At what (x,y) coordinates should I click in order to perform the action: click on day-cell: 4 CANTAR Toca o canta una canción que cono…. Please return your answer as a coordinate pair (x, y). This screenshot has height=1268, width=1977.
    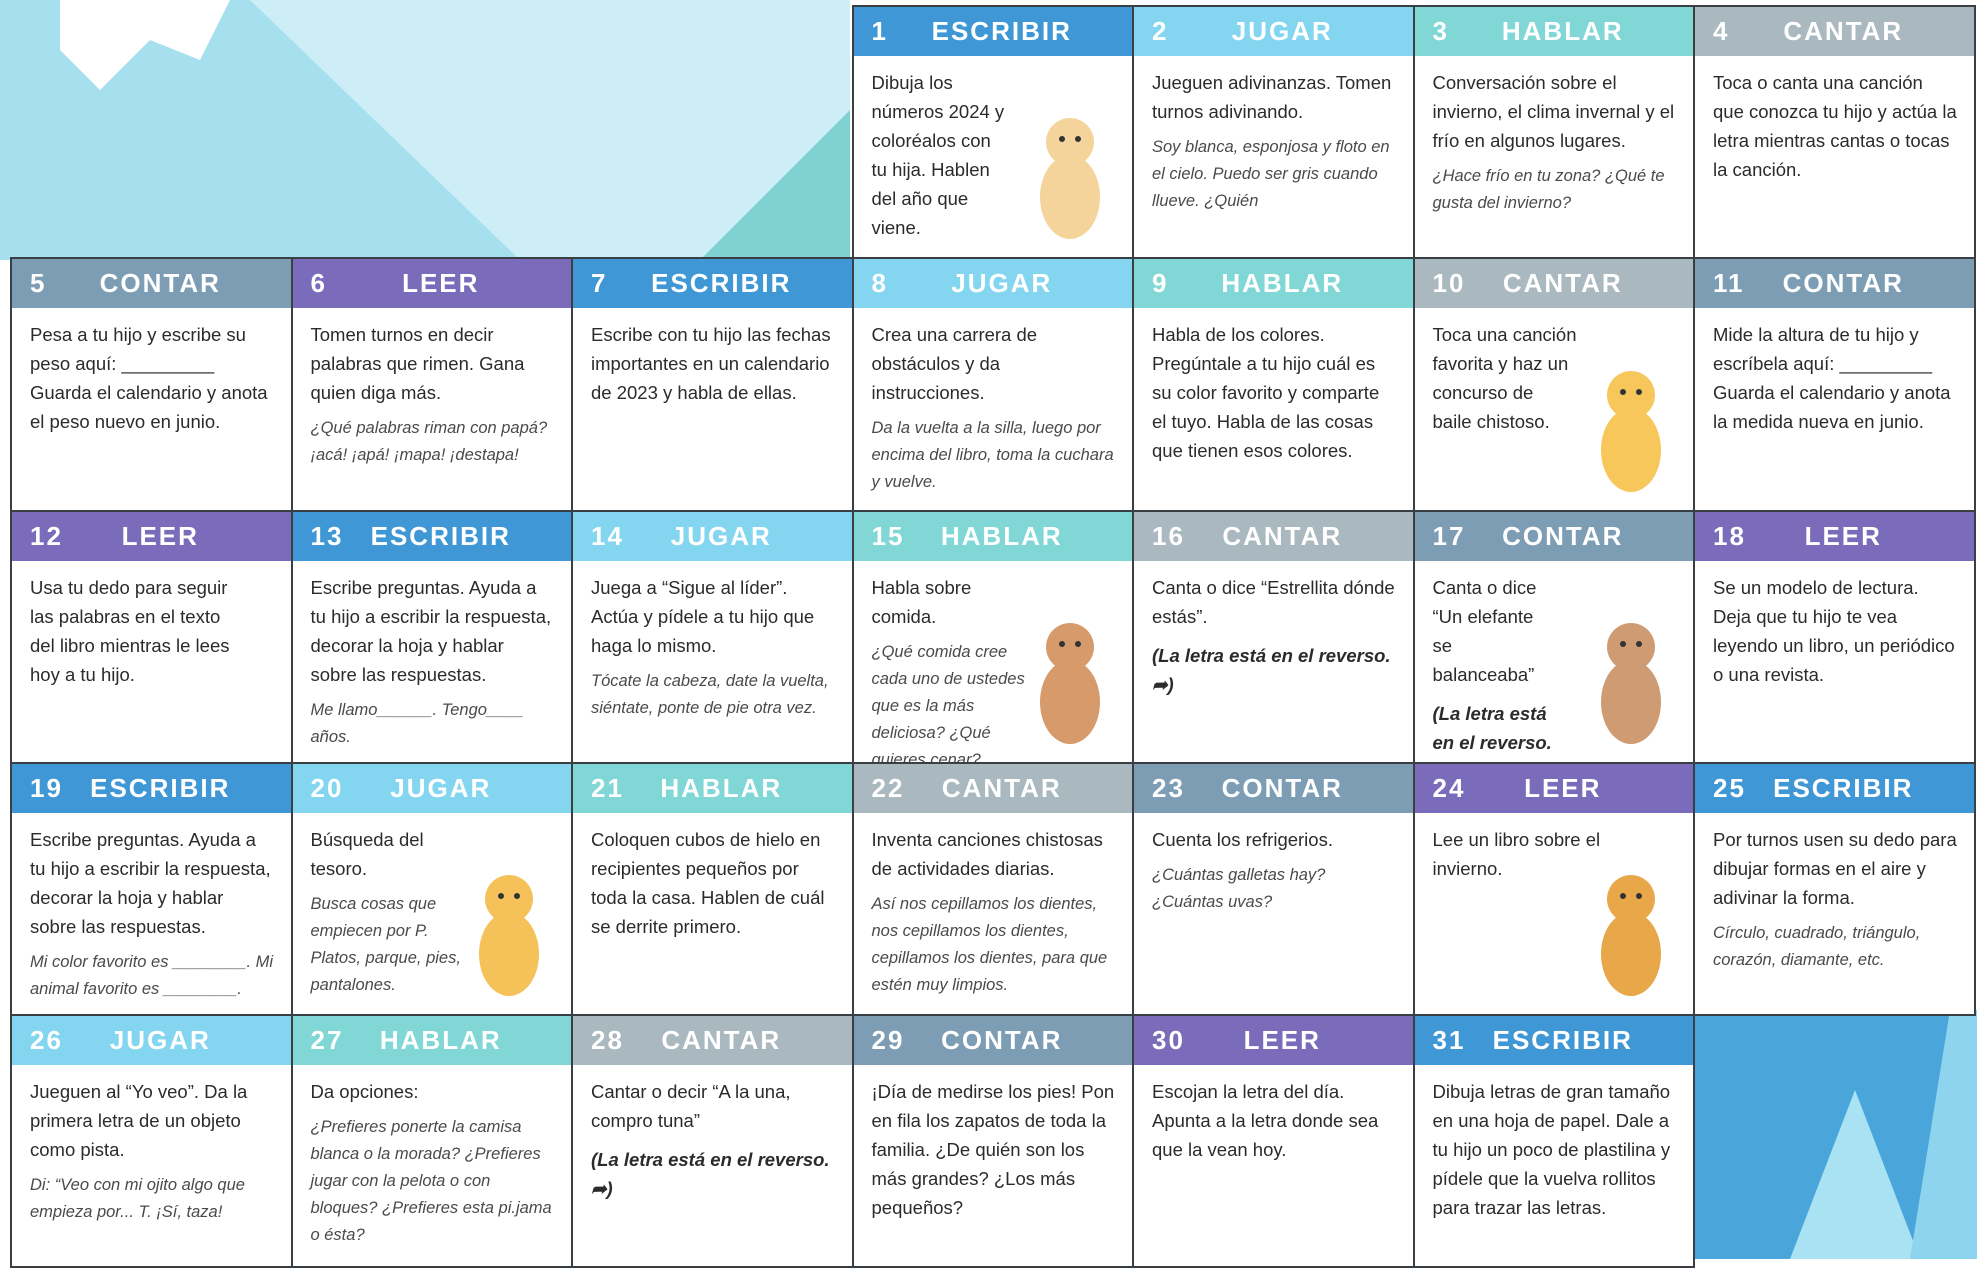
    Looking at the image, I should click on (1834, 132).